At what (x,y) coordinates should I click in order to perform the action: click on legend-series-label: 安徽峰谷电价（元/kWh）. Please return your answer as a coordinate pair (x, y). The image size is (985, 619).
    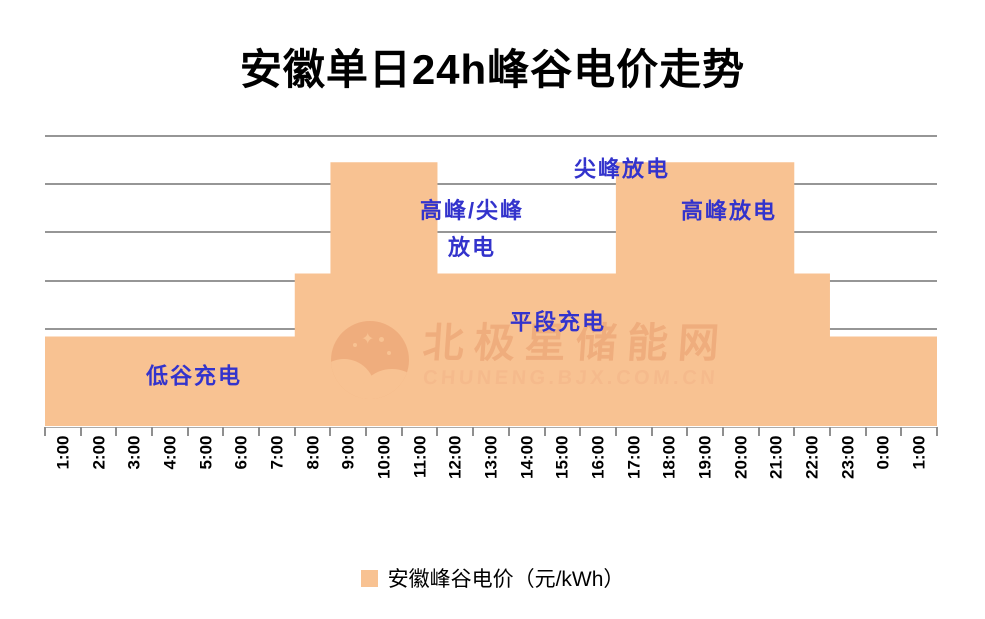
    Looking at the image, I should click on (506, 579).